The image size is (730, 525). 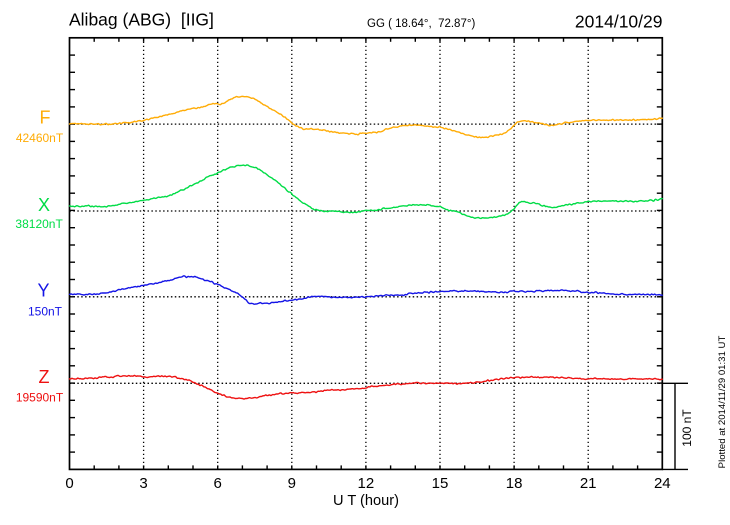 I want to click on svg-text: U T (hour), so click(x=366, y=501).